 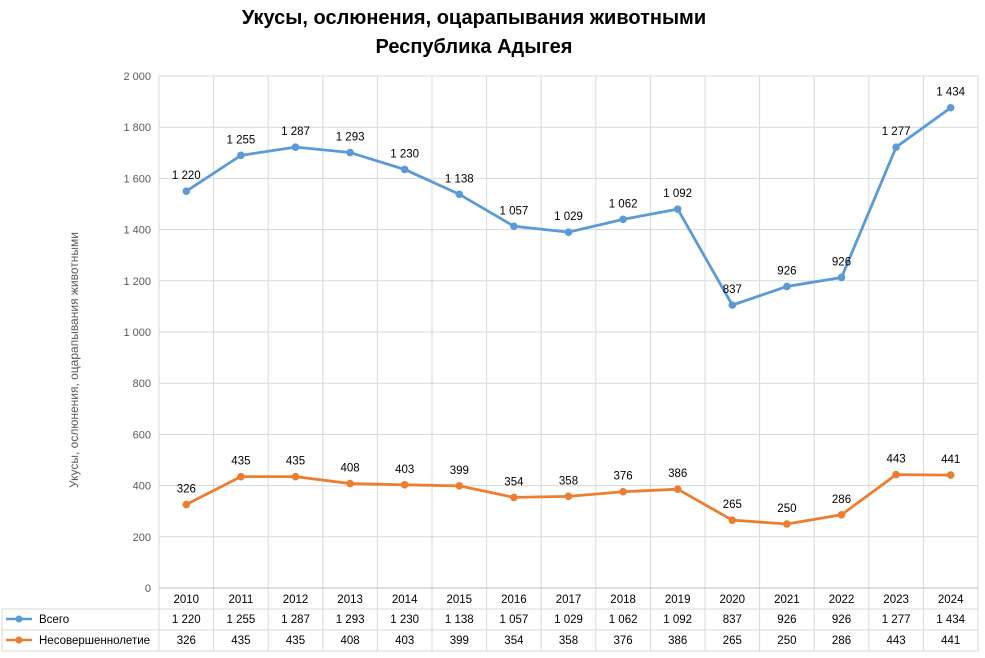 I want to click on table-value: 358, so click(x=568, y=641).